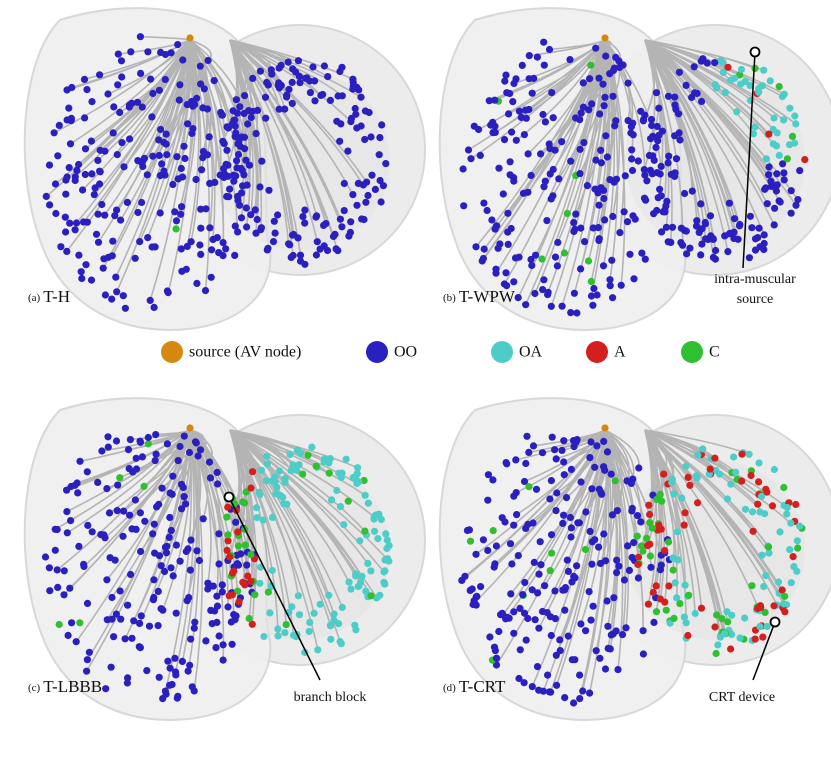 The image size is (831, 759). Describe the element at coordinates (605, 38) in the screenshot. I see `source-node` at that location.